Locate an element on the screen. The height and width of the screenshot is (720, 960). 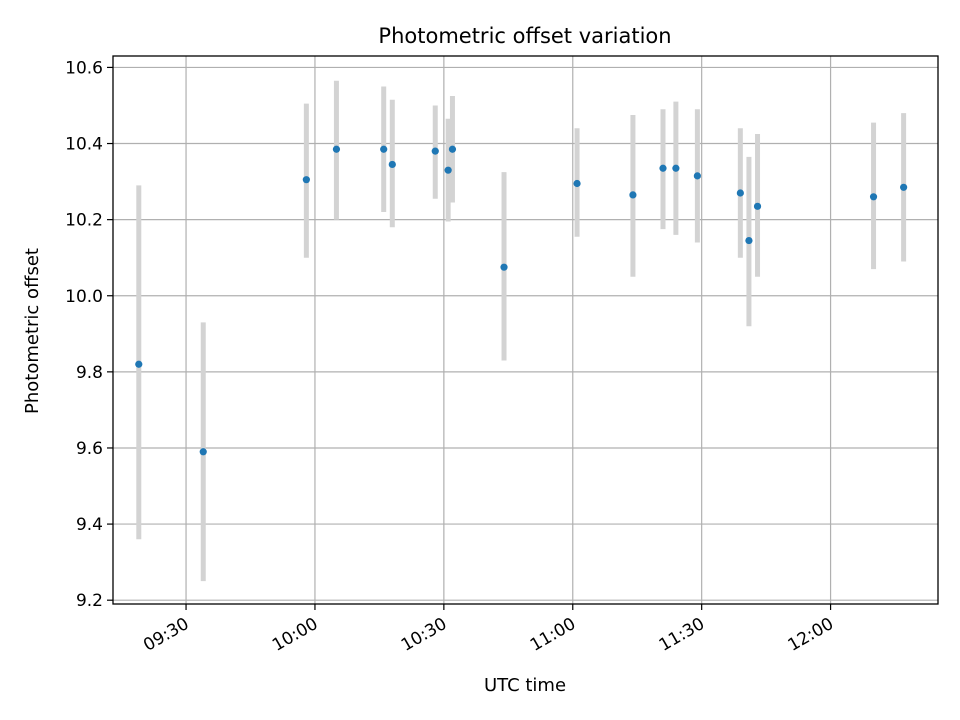
y-tick-label: 10.4 is located at coordinates (84, 145).